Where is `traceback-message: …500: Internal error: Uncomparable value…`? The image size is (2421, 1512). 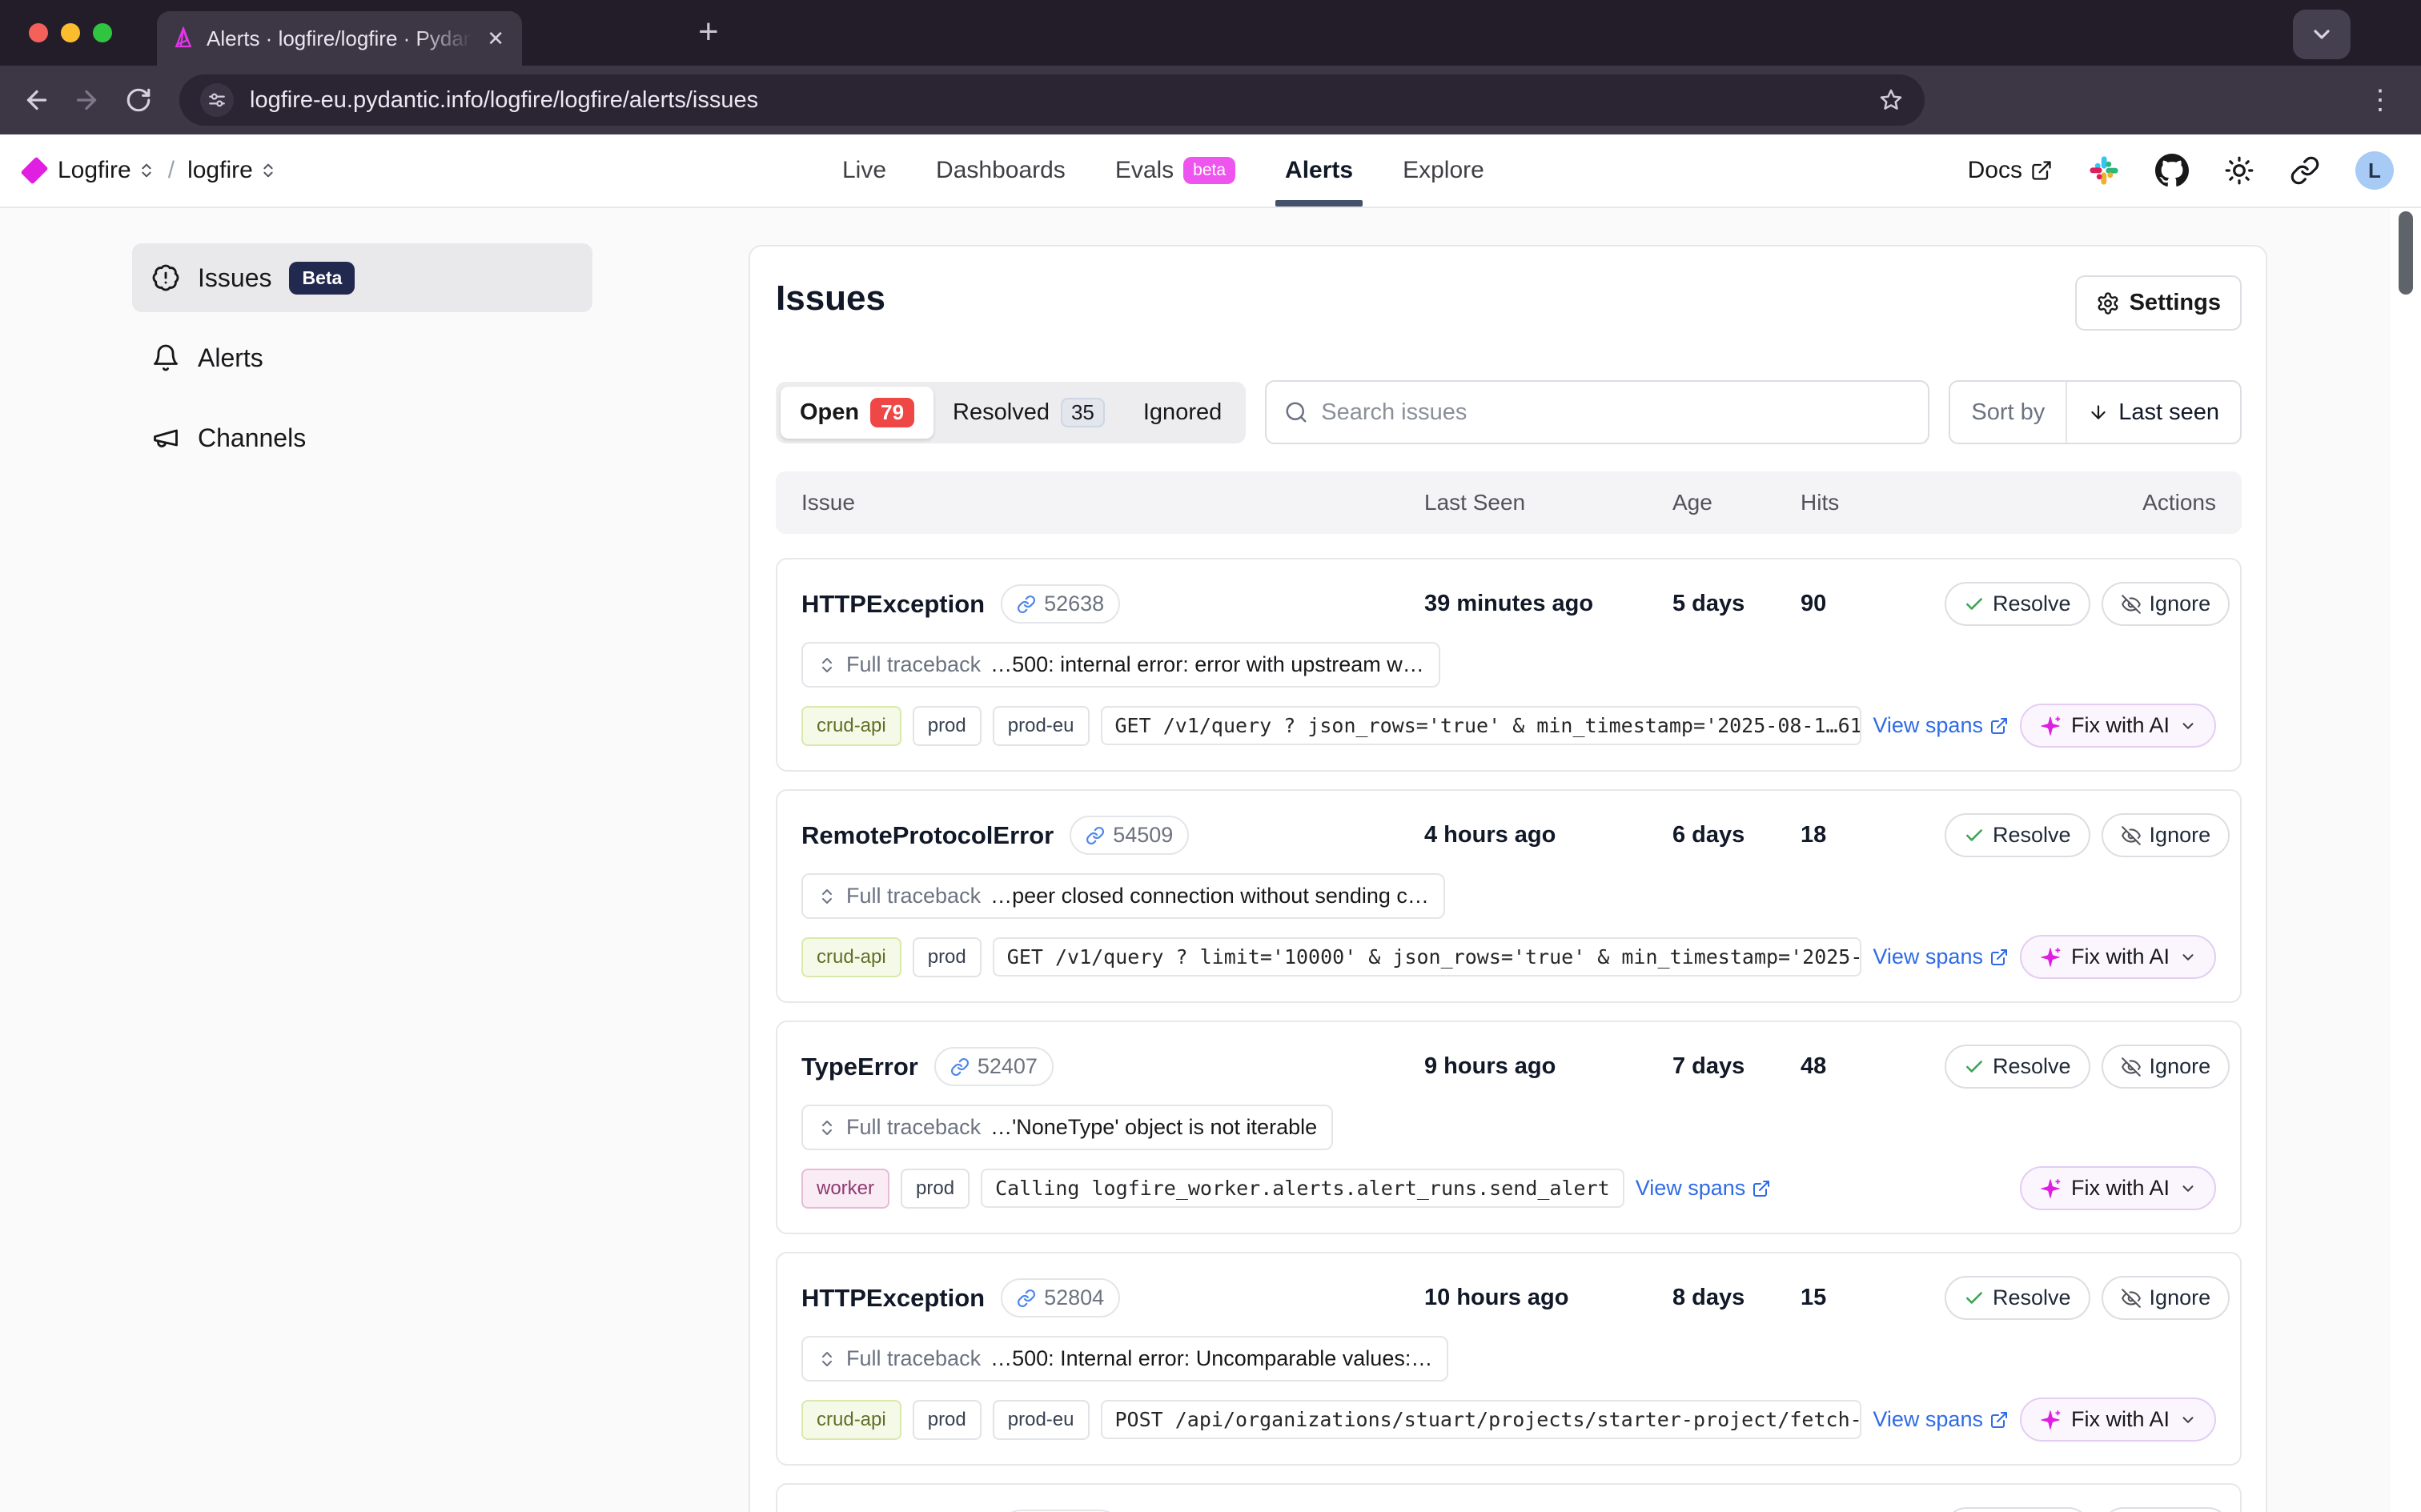
traceback-message: …500: Internal error: Uncomparable value… is located at coordinates (1211, 1358).